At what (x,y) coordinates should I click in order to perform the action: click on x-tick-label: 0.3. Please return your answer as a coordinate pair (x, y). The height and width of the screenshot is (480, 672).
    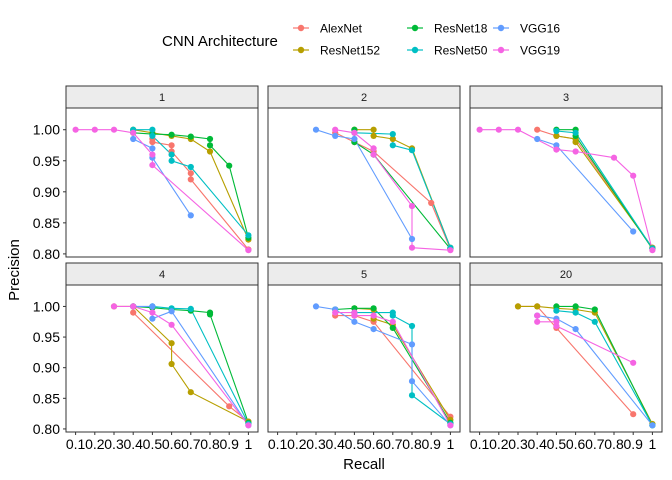
    Looking at the image, I should click on (114, 444).